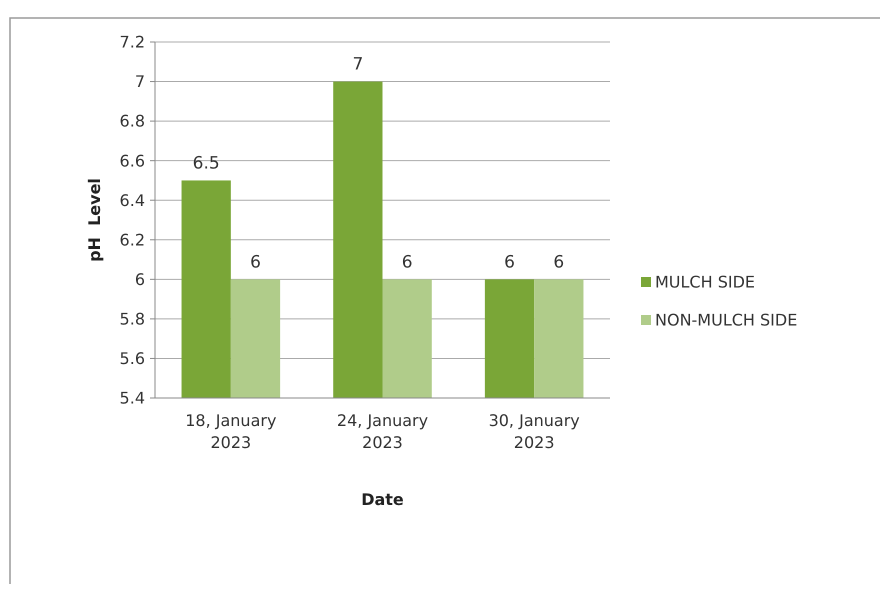  What do you see at coordinates (534, 431) in the screenshot?
I see `x-tick-label: 30, January 2023` at bounding box center [534, 431].